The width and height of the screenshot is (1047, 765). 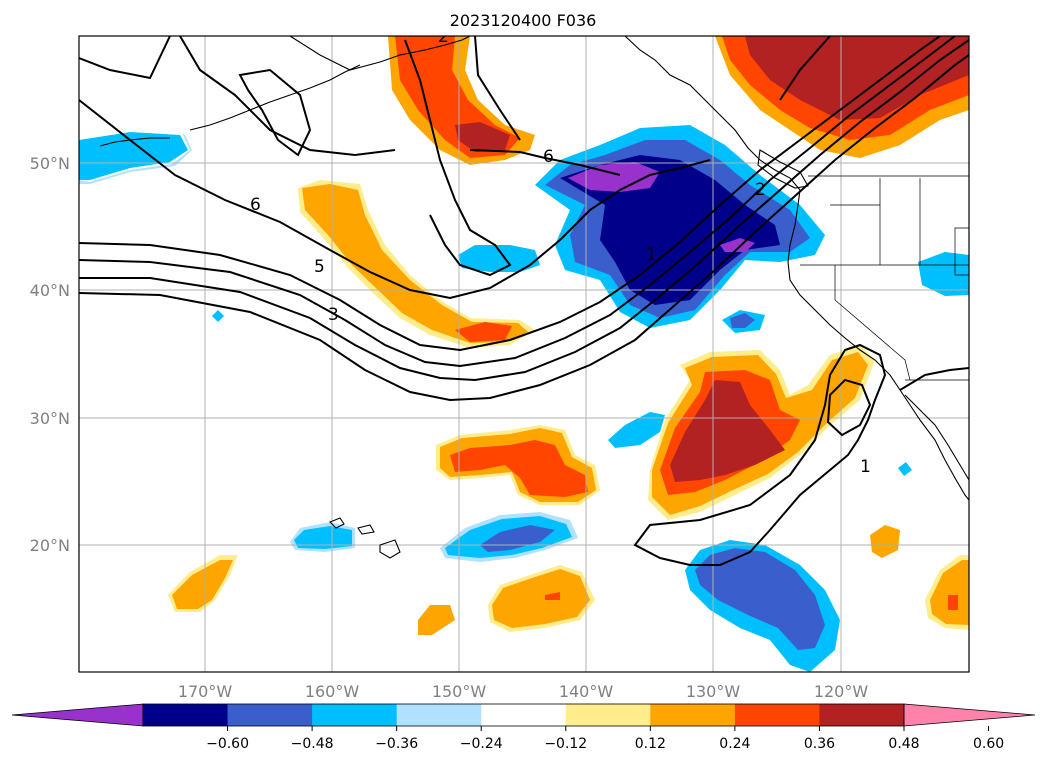 What do you see at coordinates (565, 744) in the screenshot?
I see `colorbar-tick-label: −0.12` at bounding box center [565, 744].